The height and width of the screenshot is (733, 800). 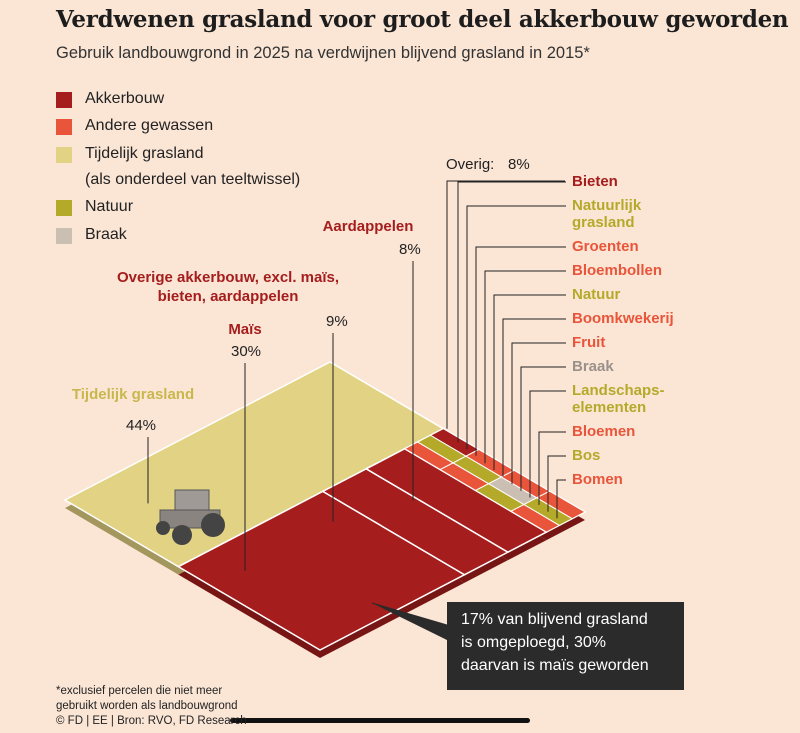 I want to click on callout-line: 17% van blijvend grasland, so click(x=554, y=619).